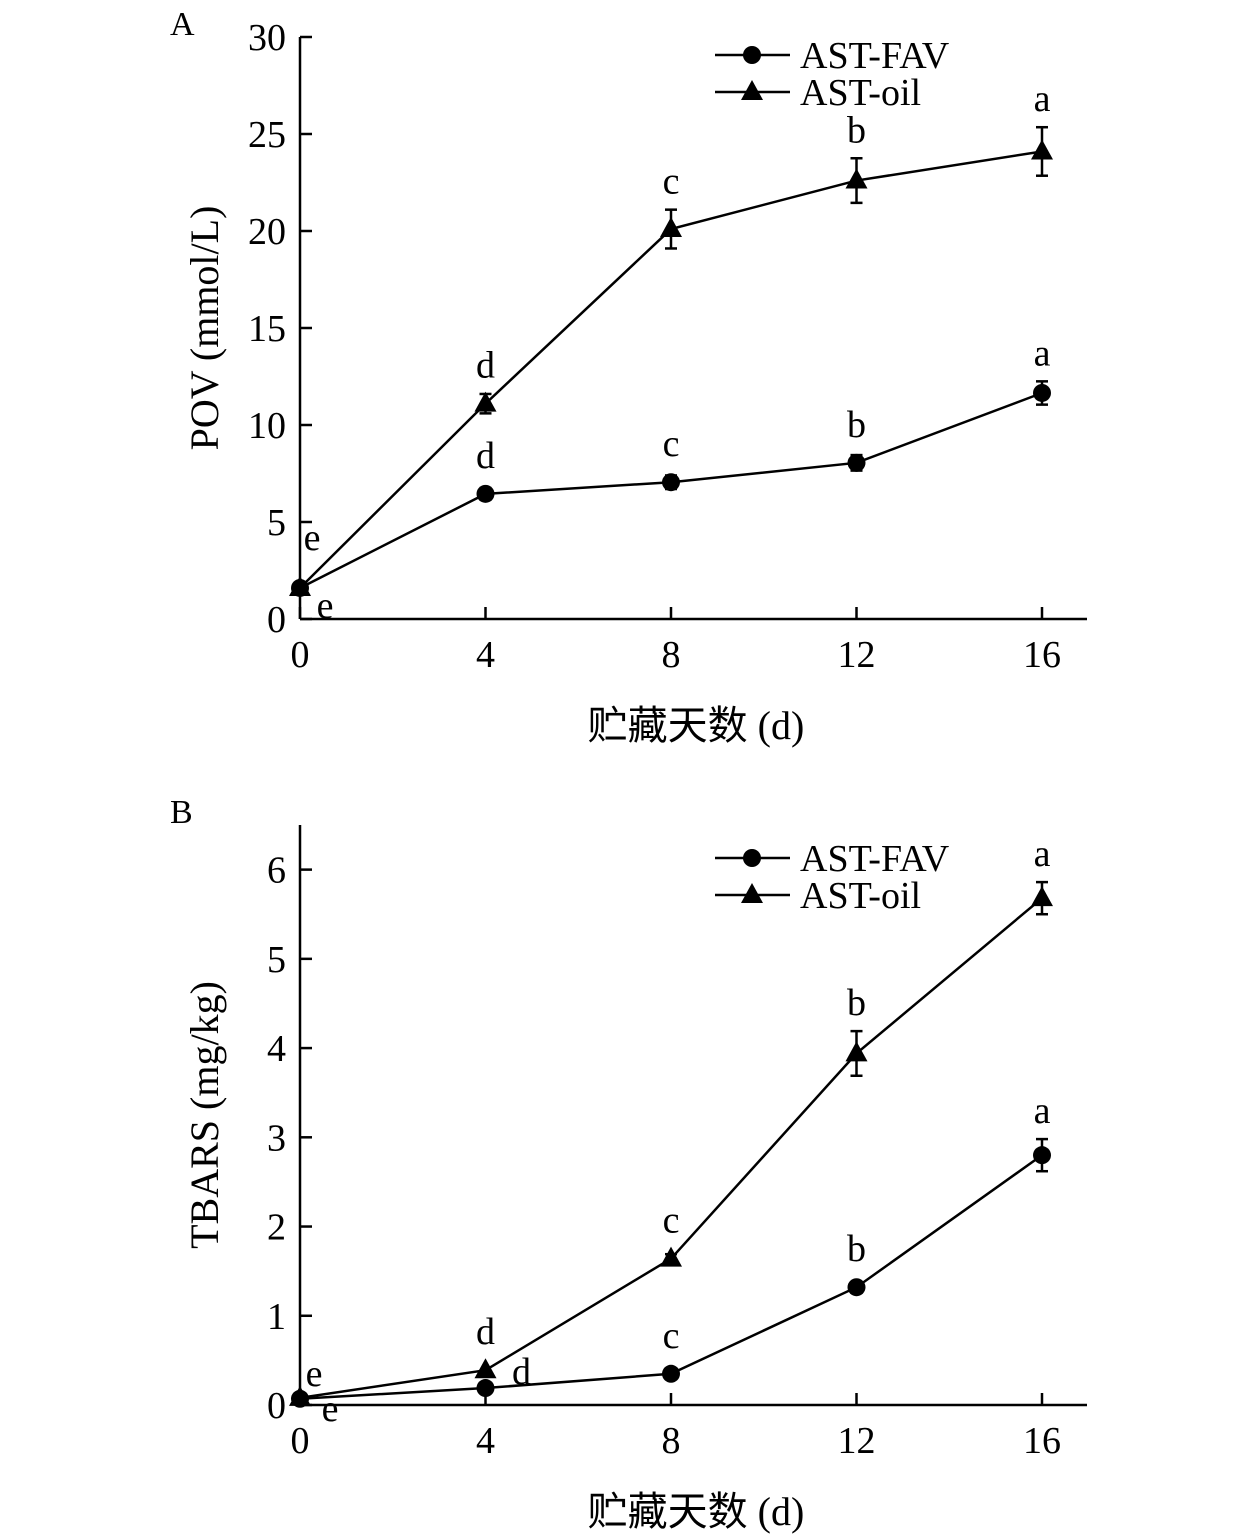 This screenshot has width=1260, height=1535. I want to click on y-tick-label: 1, so click(276, 1317).